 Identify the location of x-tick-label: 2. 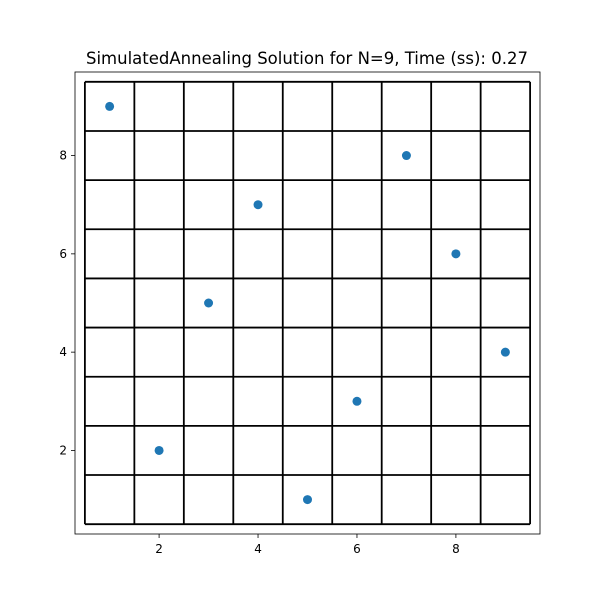
(159, 549).